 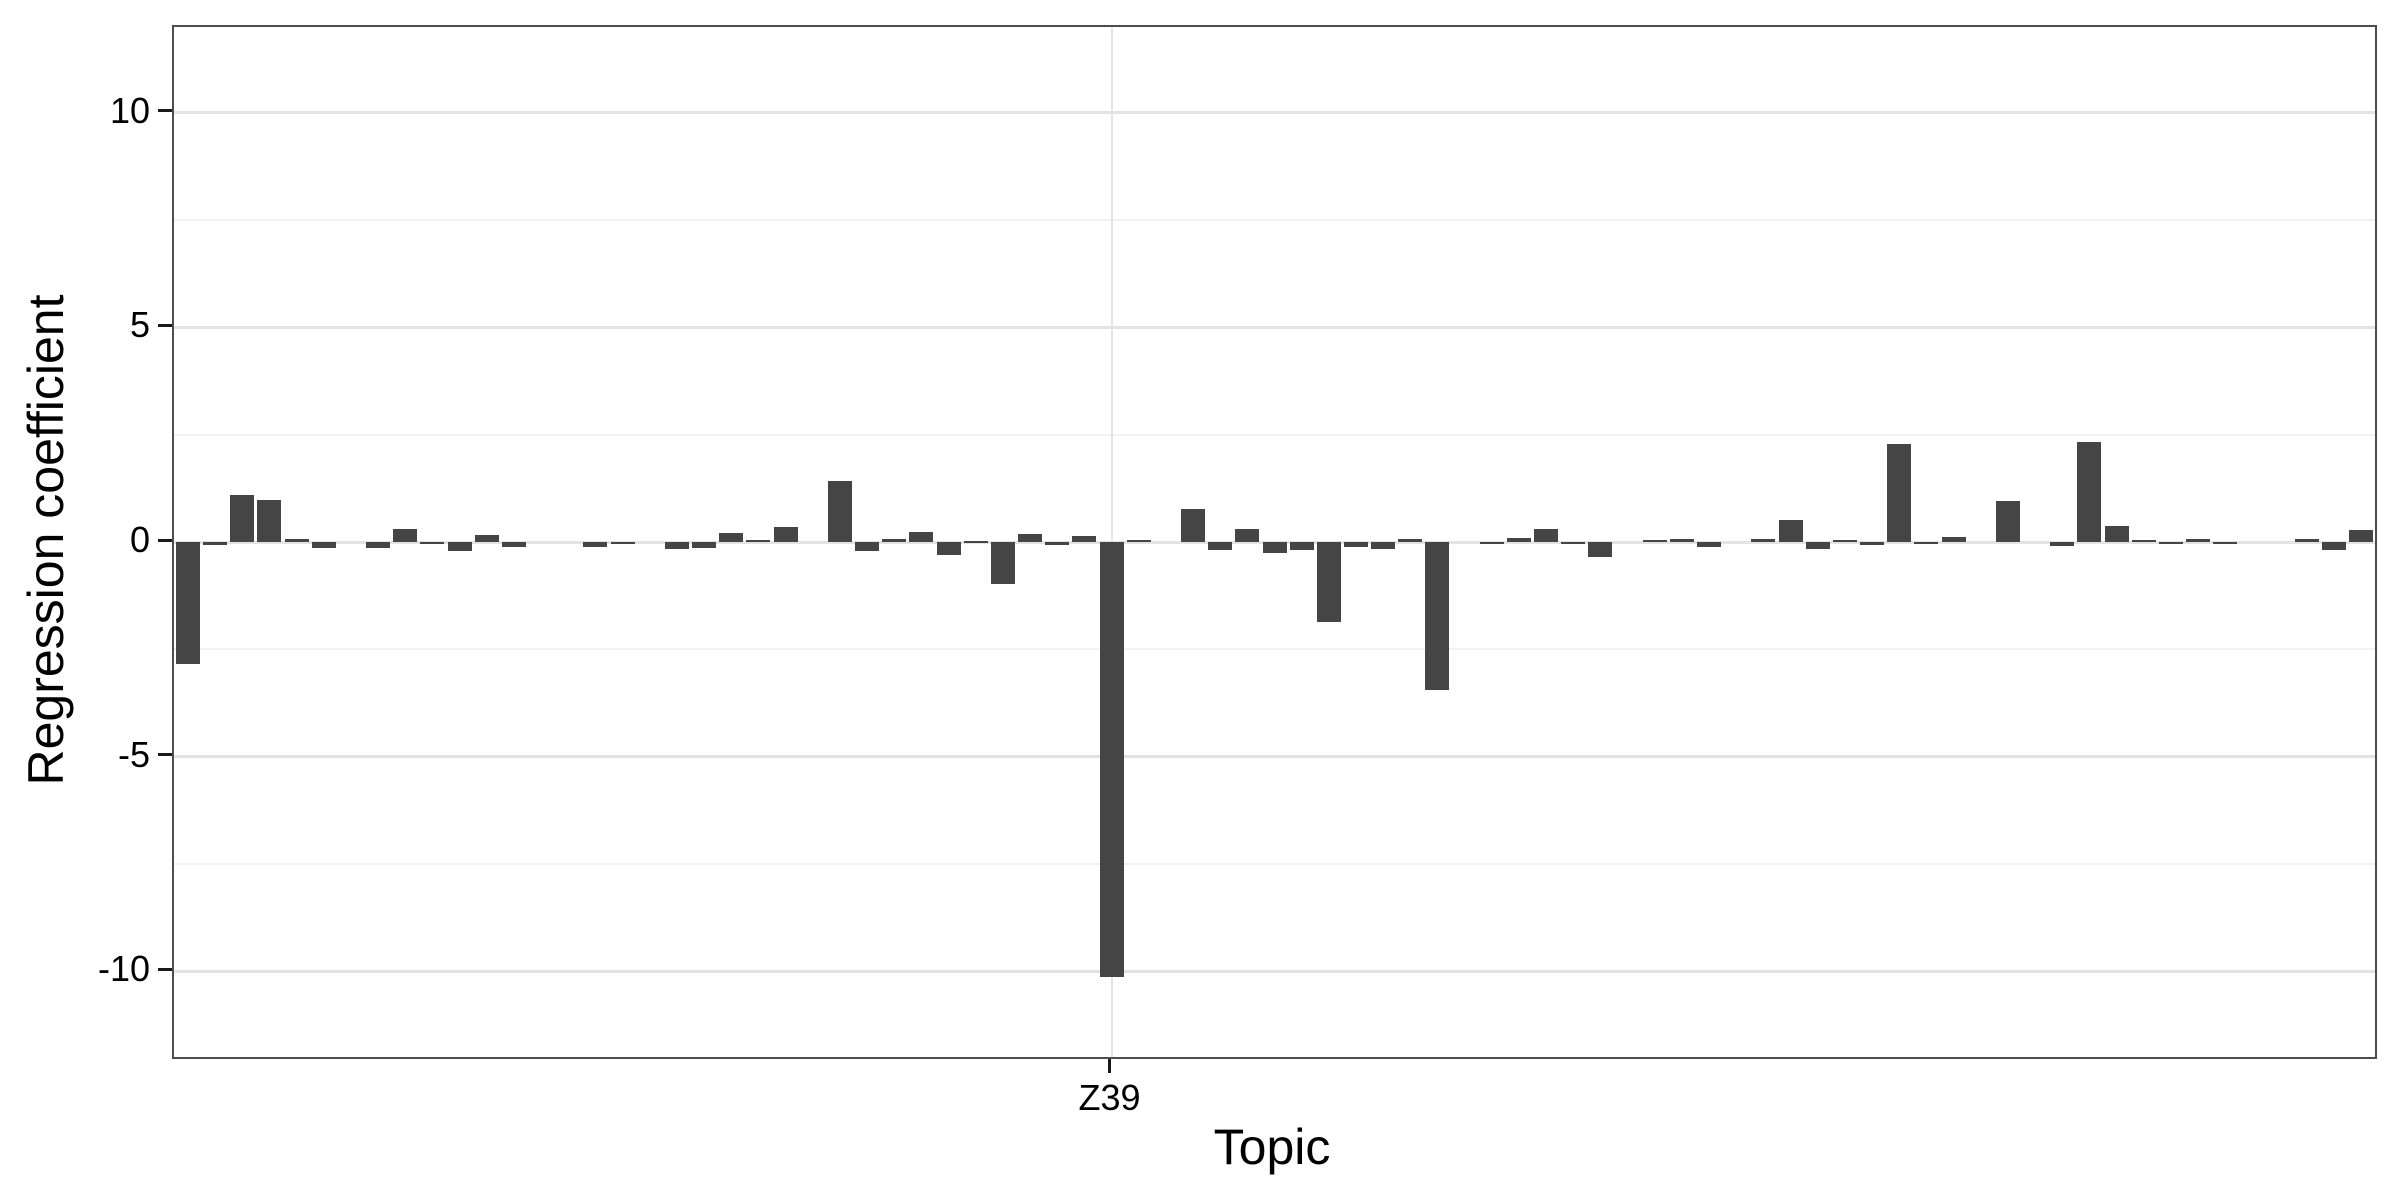 What do you see at coordinates (1109, 1097) in the screenshot?
I see `x-axis-tick-label: Z39` at bounding box center [1109, 1097].